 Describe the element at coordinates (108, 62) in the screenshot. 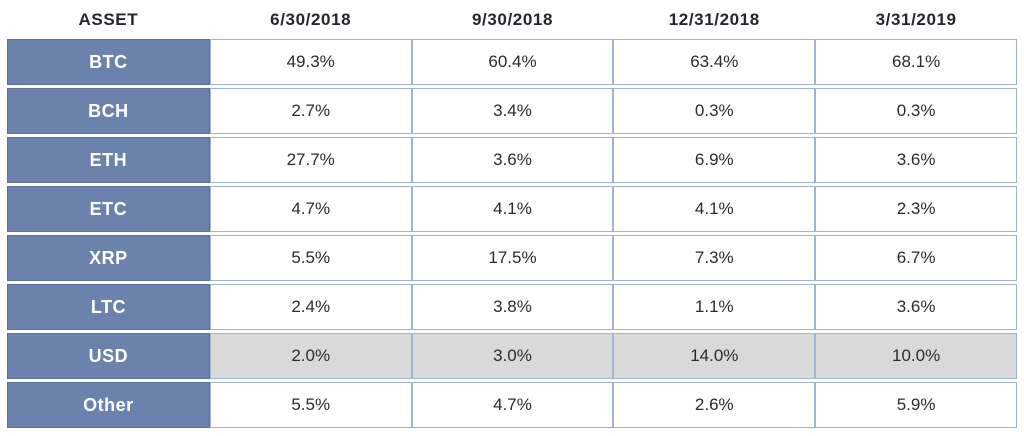

I see `asset-cell: BTC` at that location.